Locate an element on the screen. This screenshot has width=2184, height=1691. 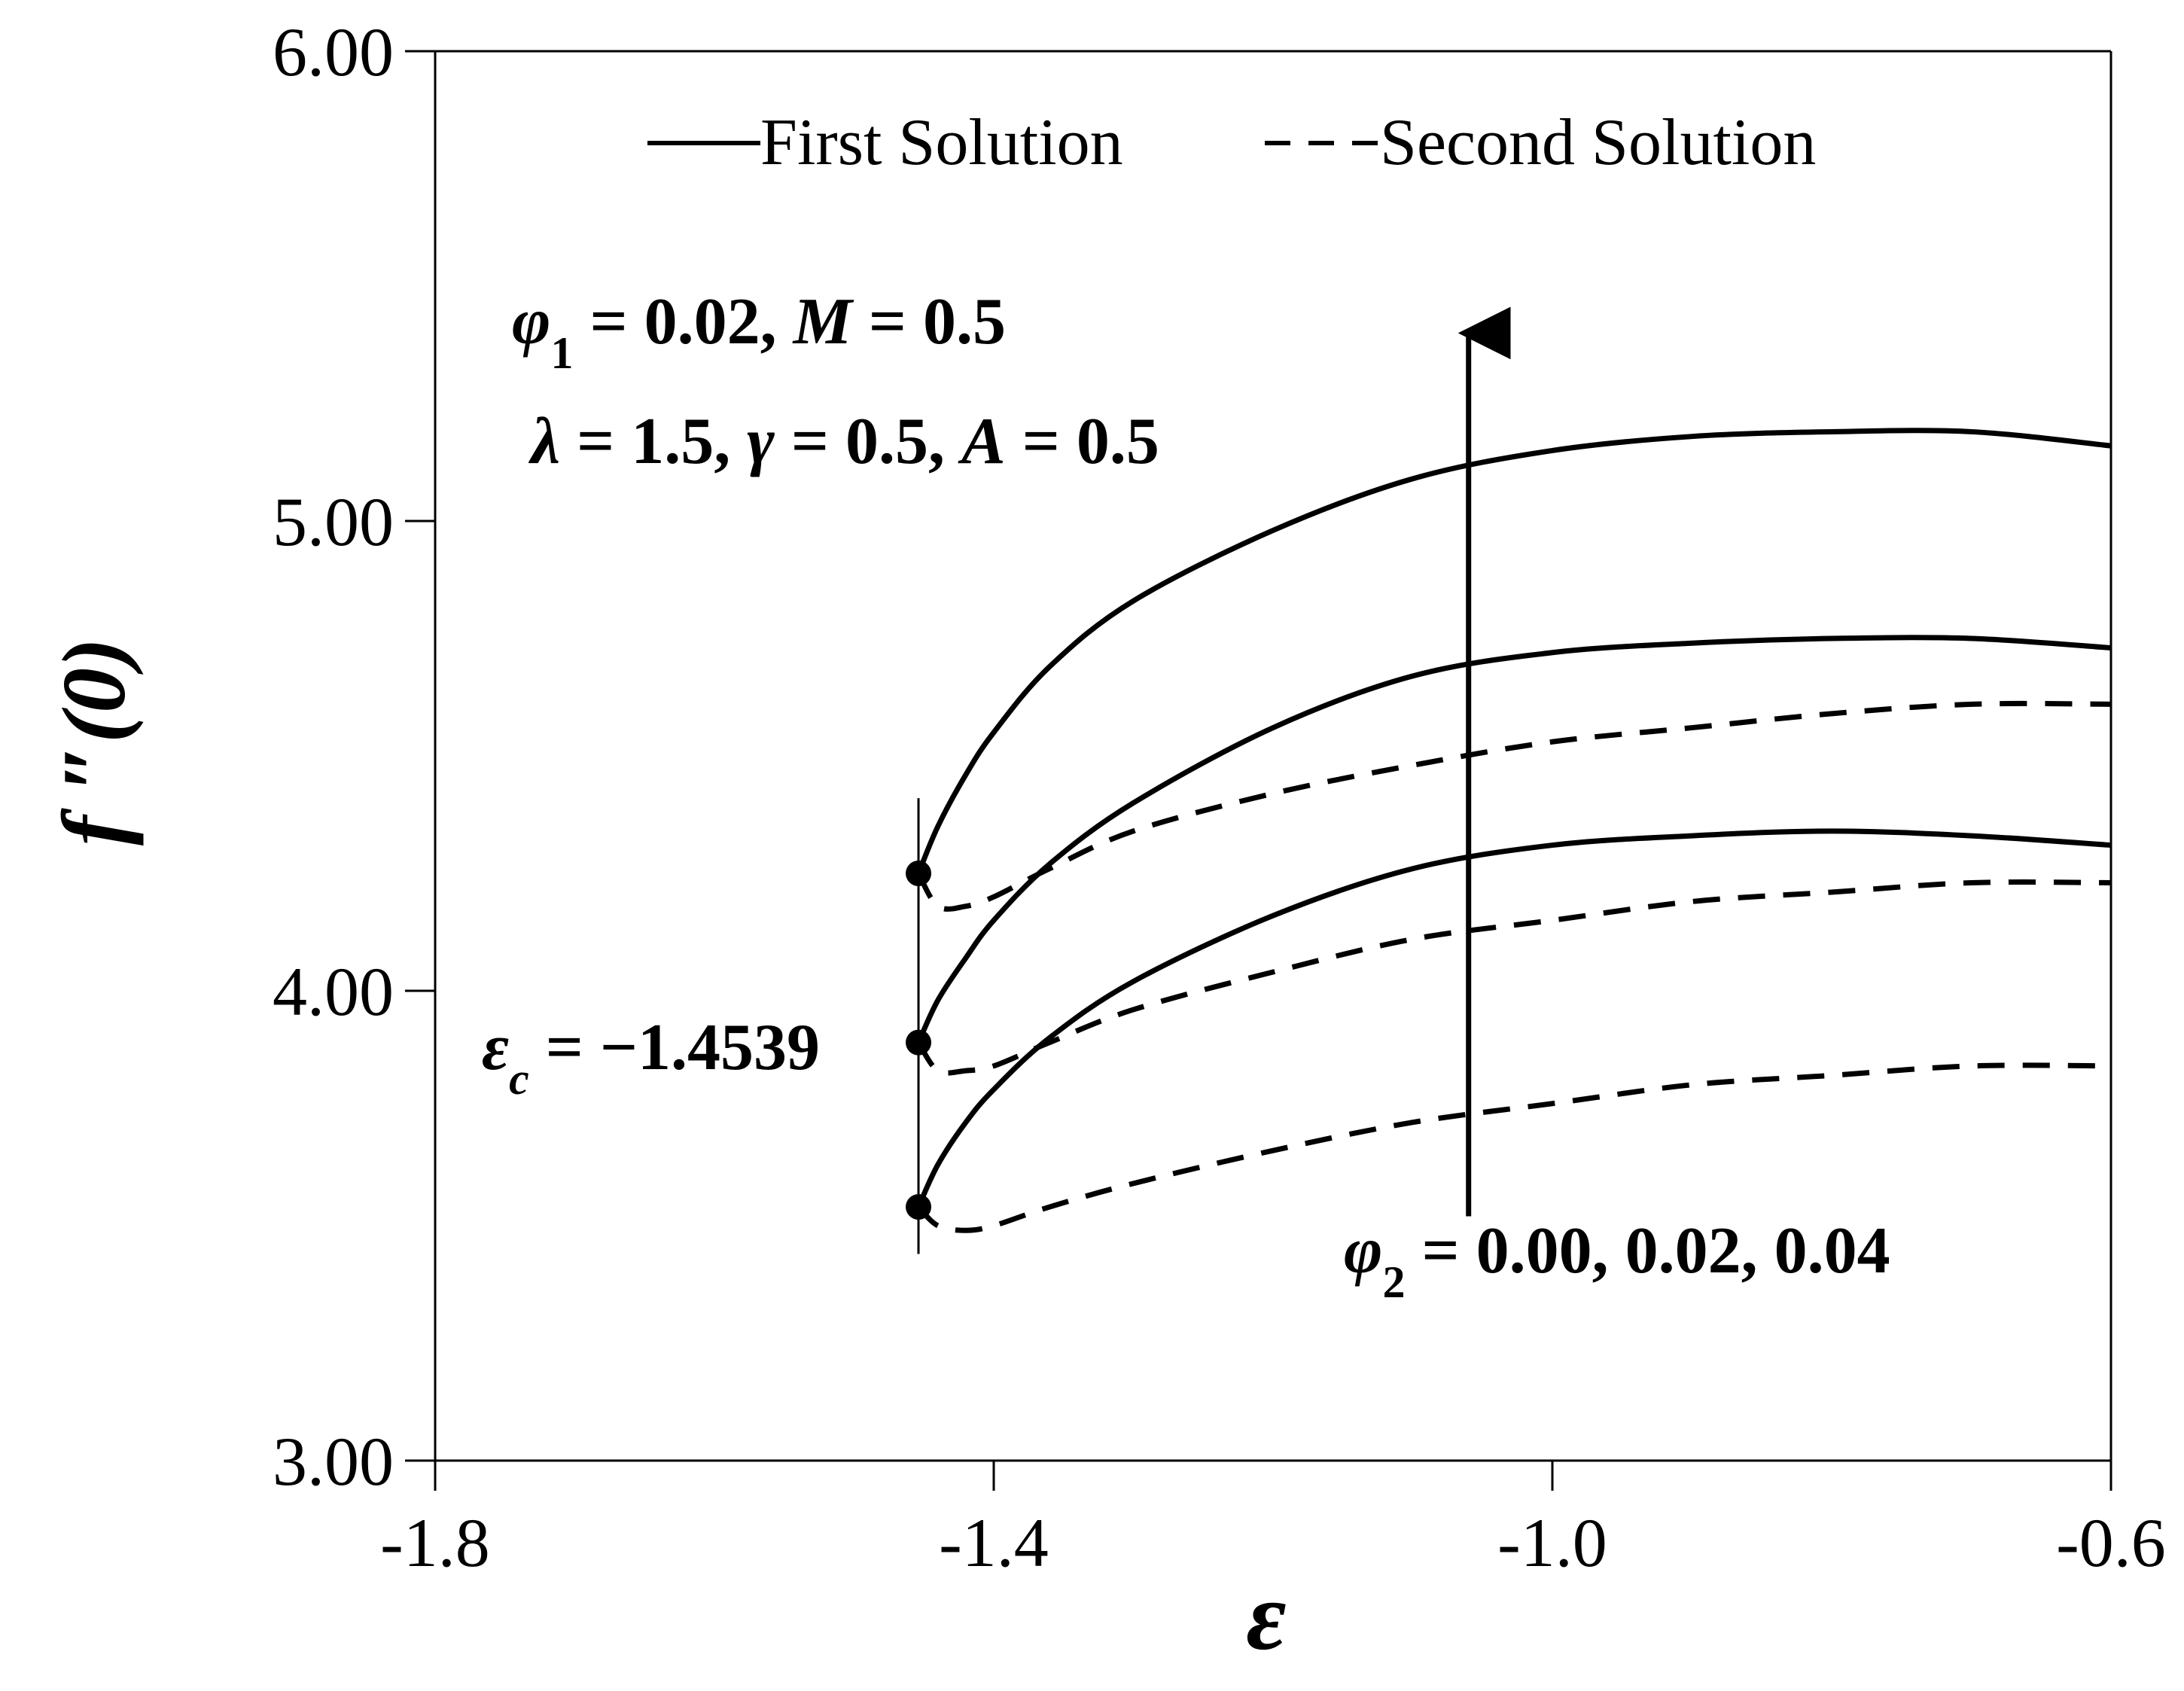
params-annotation-line2: λ = 1.5, γ = 0.5, A = 0.5 is located at coordinates (843, 441).